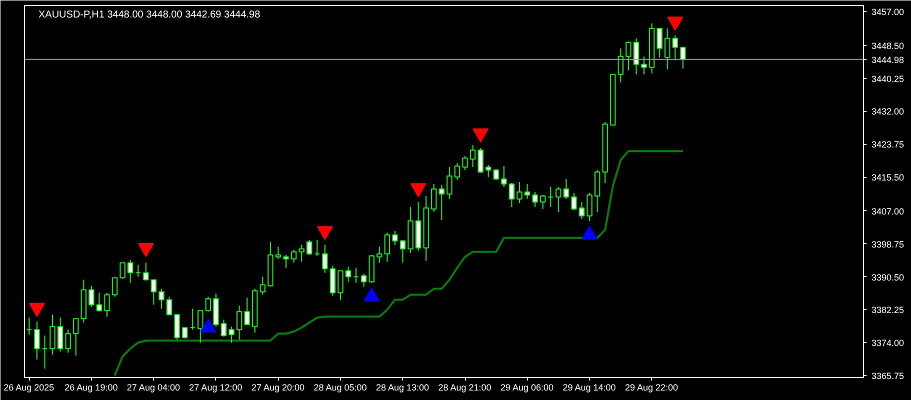 The height and width of the screenshot is (400, 911). I want to click on y-tick-label: 3382.25, so click(888, 310).